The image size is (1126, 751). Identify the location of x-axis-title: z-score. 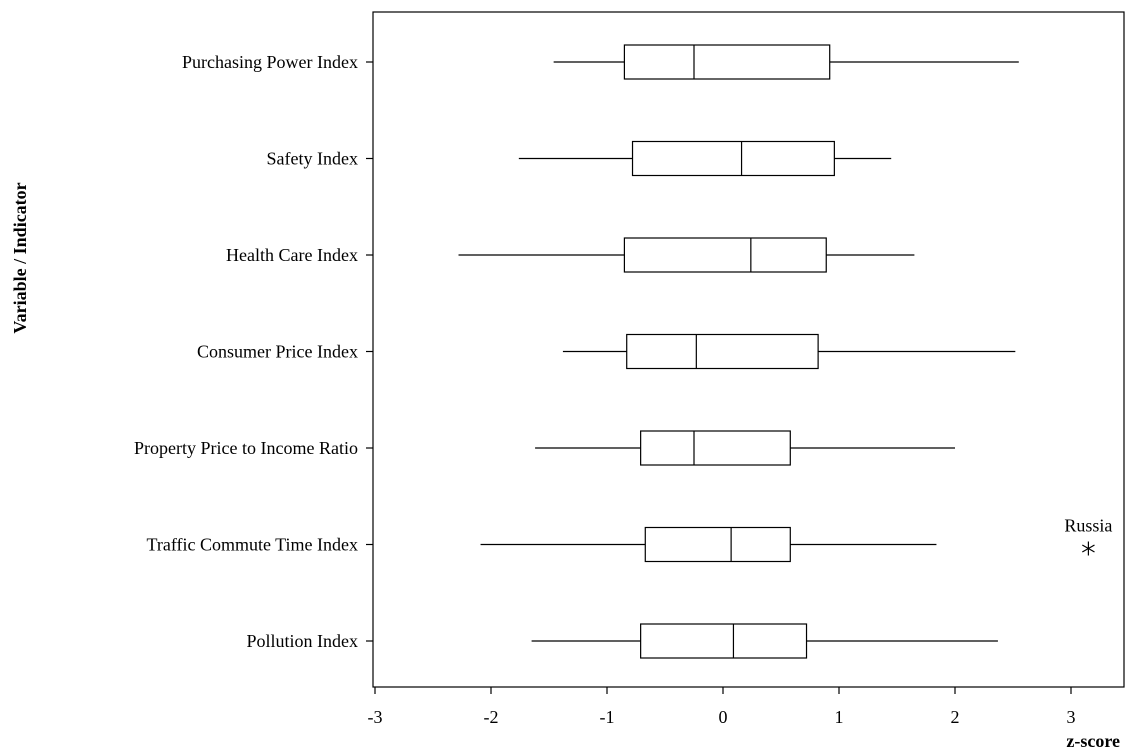
(1093, 741).